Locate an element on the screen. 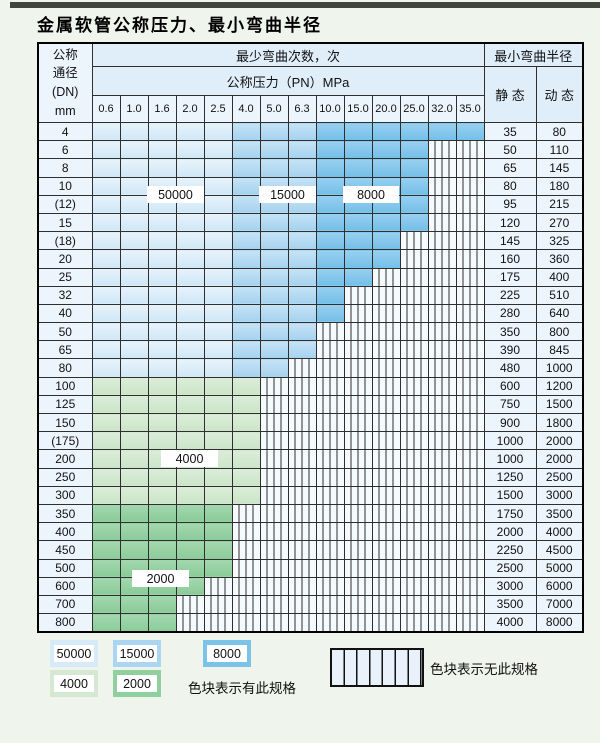 The width and height of the screenshot is (600, 743). dynamic-radius-cell: 360 is located at coordinates (559, 259).